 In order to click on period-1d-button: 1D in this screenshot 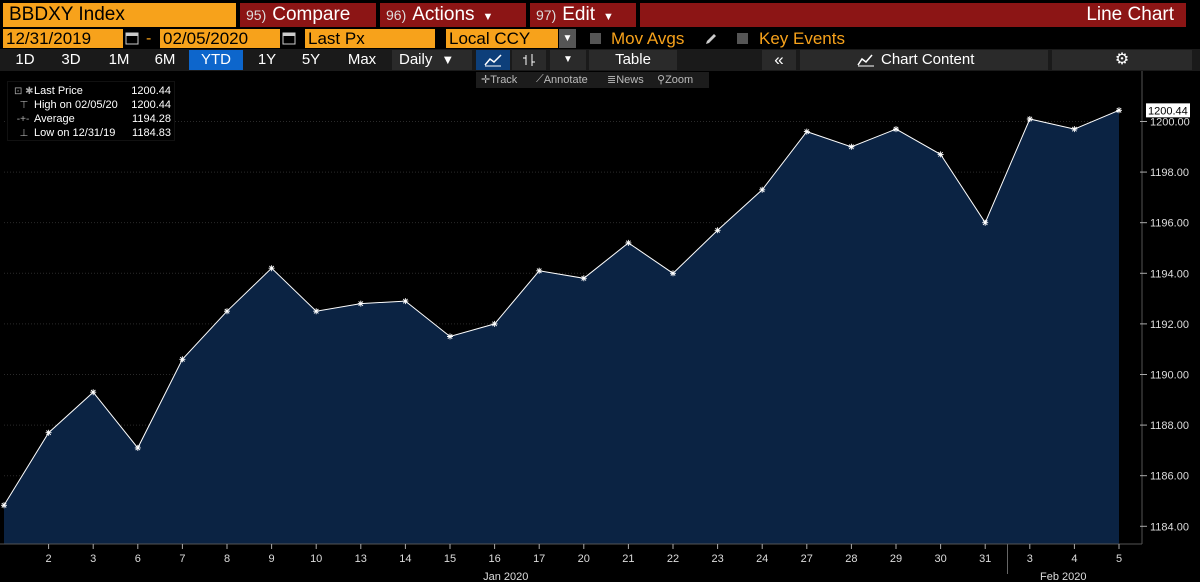, I will do `click(25, 60)`.